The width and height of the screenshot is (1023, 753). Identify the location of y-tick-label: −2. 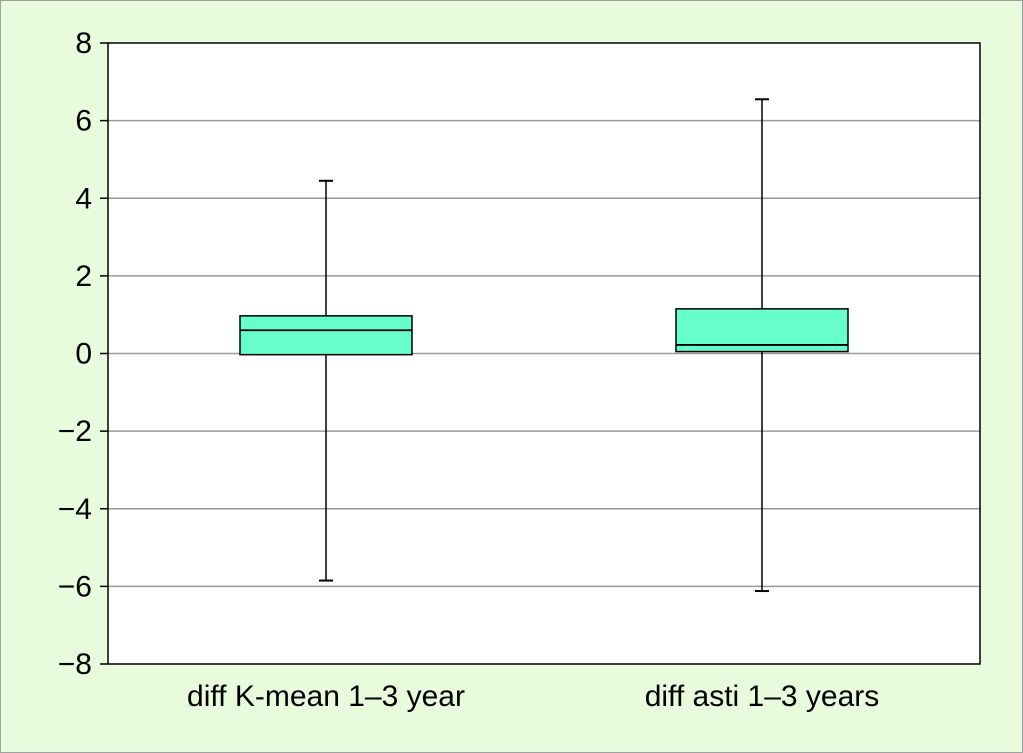
(75, 431).